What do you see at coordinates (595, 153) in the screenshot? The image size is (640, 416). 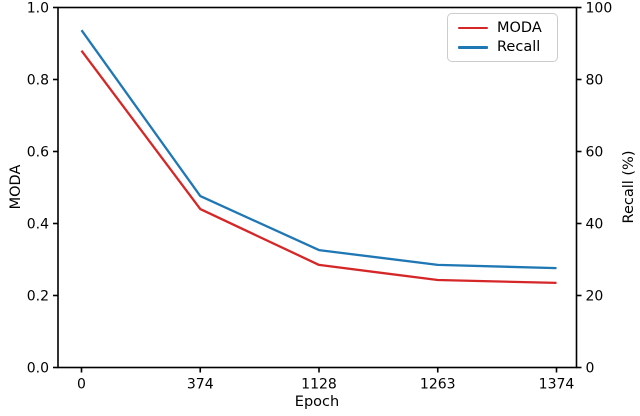 I see `right-tick-label: 60` at bounding box center [595, 153].